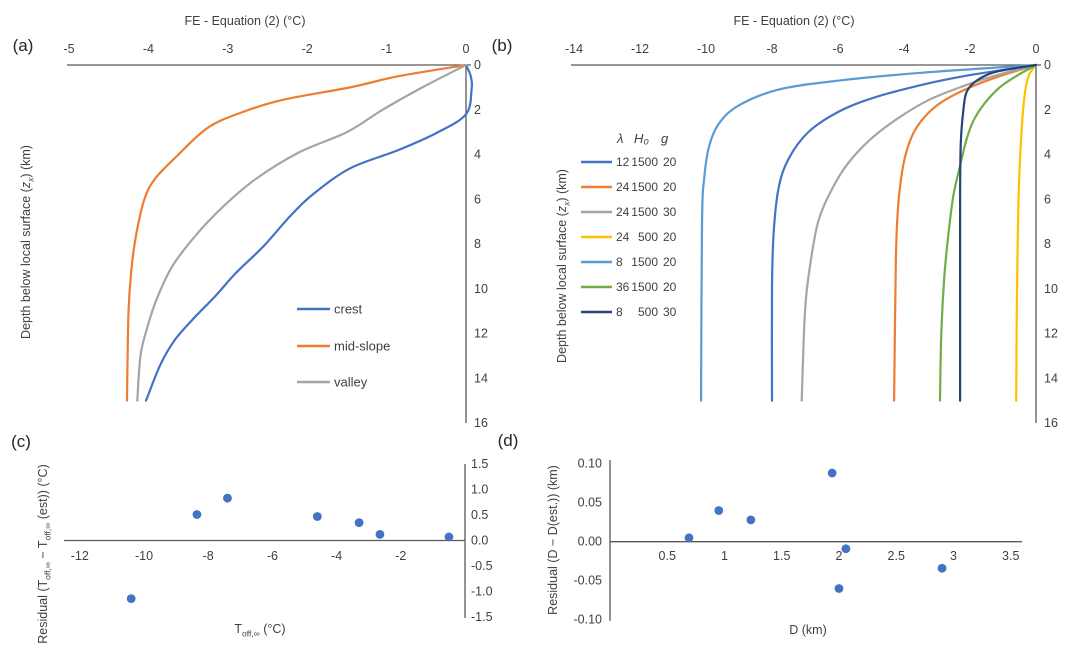 The height and width of the screenshot is (672, 1077). I want to click on panel-c-x-axis-title: Toff,∞ (°C), so click(260, 630).